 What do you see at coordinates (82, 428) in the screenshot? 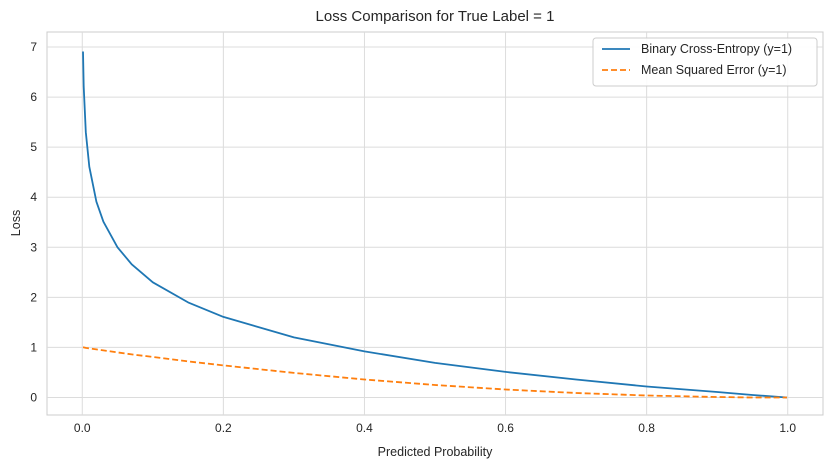
I see `x-tick-label: 0.0` at bounding box center [82, 428].